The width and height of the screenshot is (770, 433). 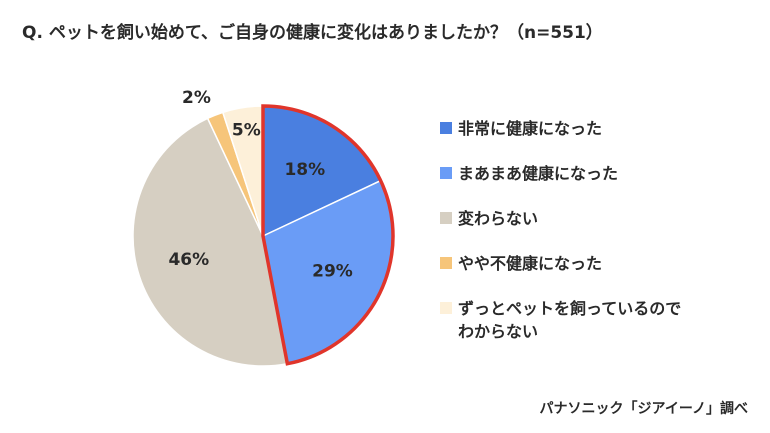 What do you see at coordinates (246, 131) in the screenshot?
I see `slice-label-4: 5%` at bounding box center [246, 131].